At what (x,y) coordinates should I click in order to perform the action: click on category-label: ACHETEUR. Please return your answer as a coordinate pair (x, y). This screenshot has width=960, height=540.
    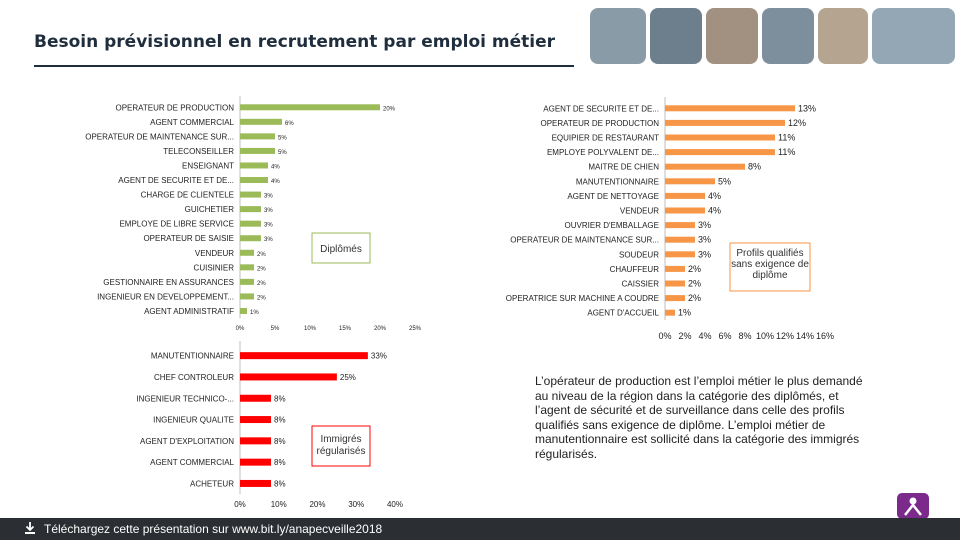
    Looking at the image, I should click on (212, 483).